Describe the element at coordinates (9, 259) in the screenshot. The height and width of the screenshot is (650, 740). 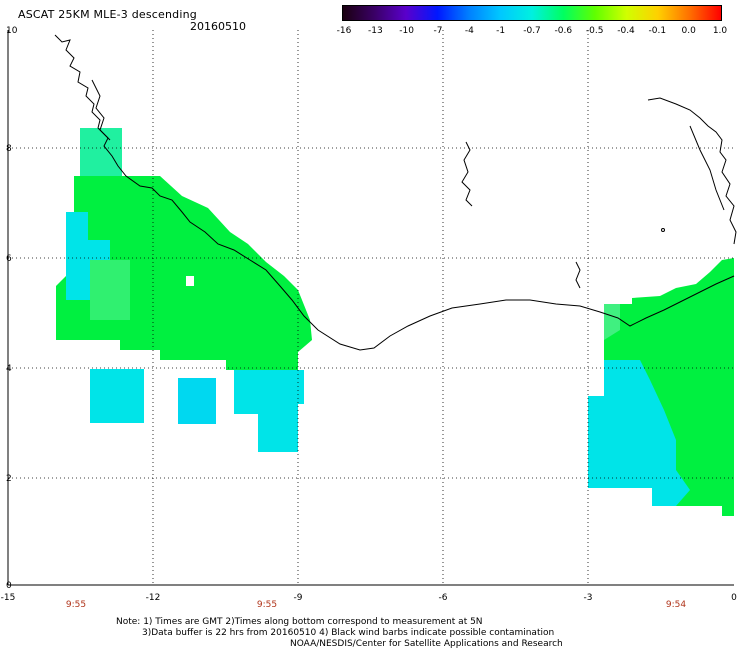
I see `y-tick-label: 6` at that location.